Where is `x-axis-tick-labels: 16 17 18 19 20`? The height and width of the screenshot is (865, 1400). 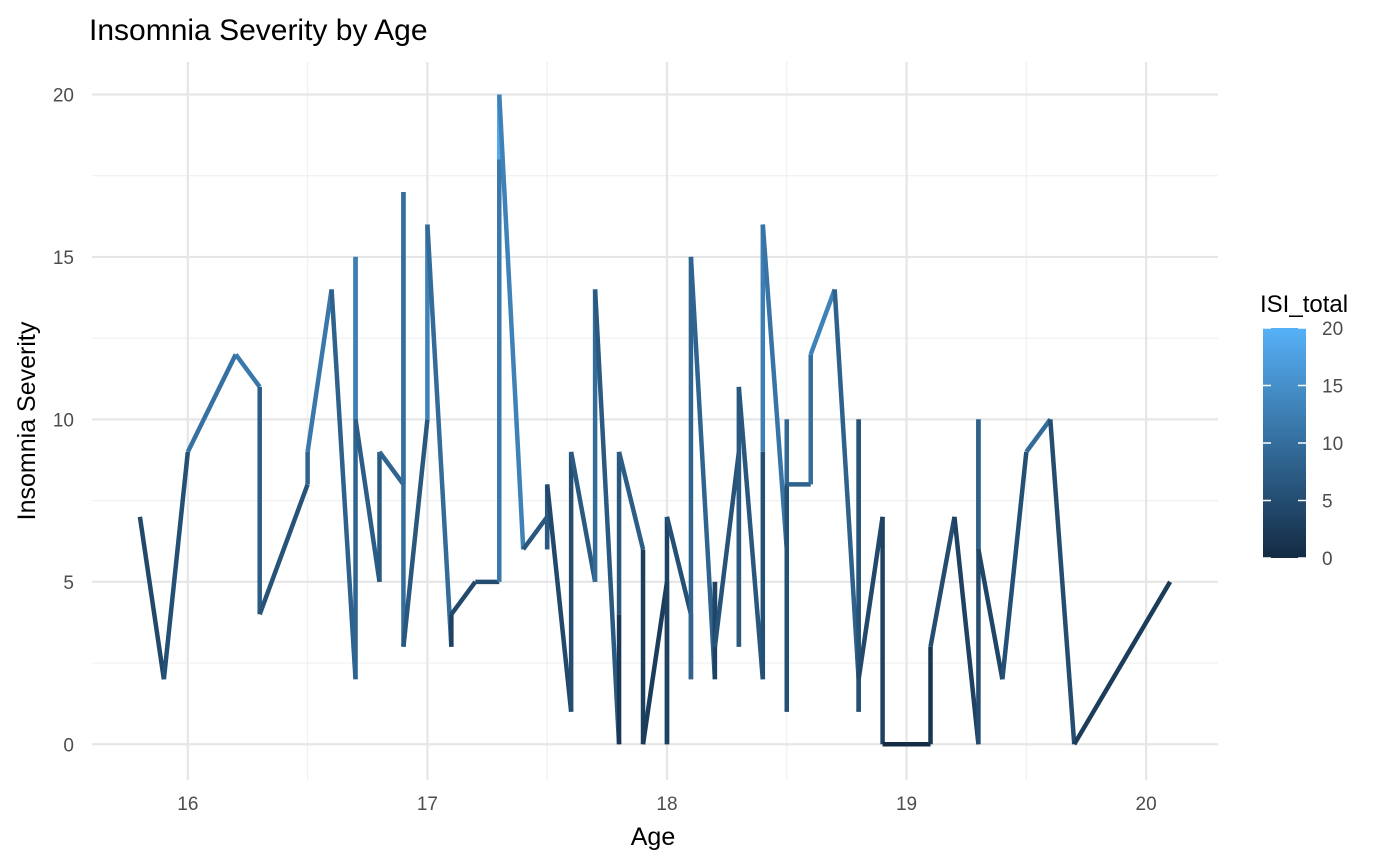
x-axis-tick-labels: 16 17 18 19 20 is located at coordinates (666, 804).